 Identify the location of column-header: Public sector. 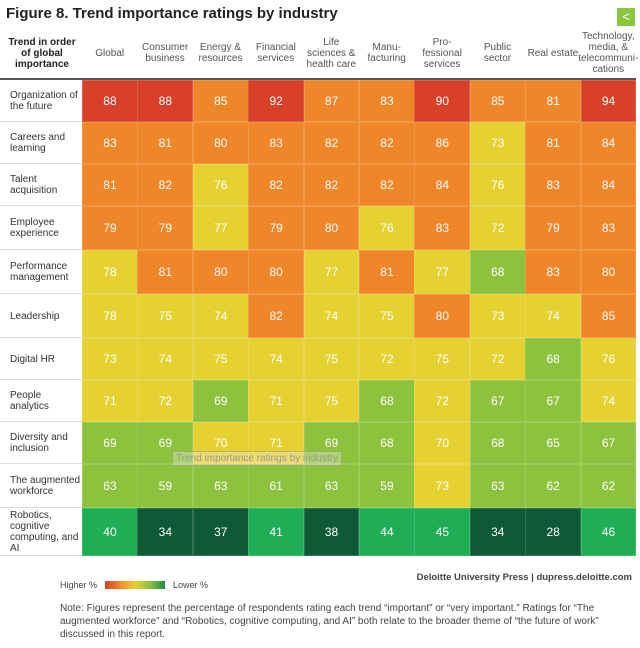
(497, 53).